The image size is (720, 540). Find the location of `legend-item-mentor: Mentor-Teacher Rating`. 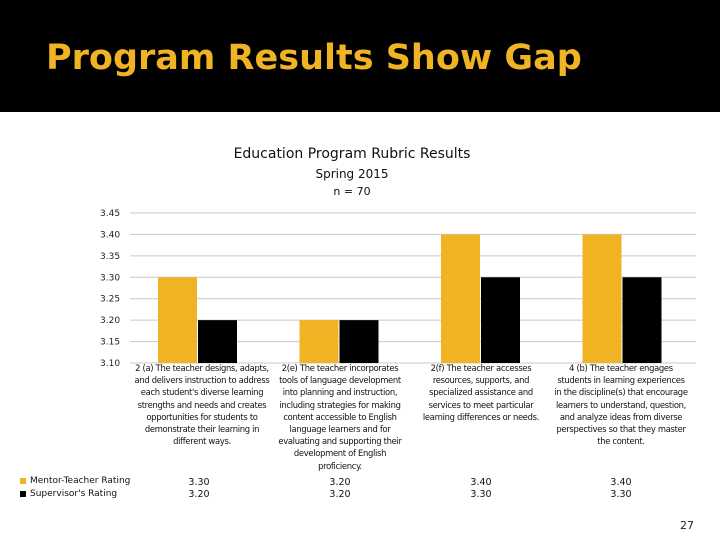

legend-item-mentor: Mentor-Teacher Rating is located at coordinates (75, 481).